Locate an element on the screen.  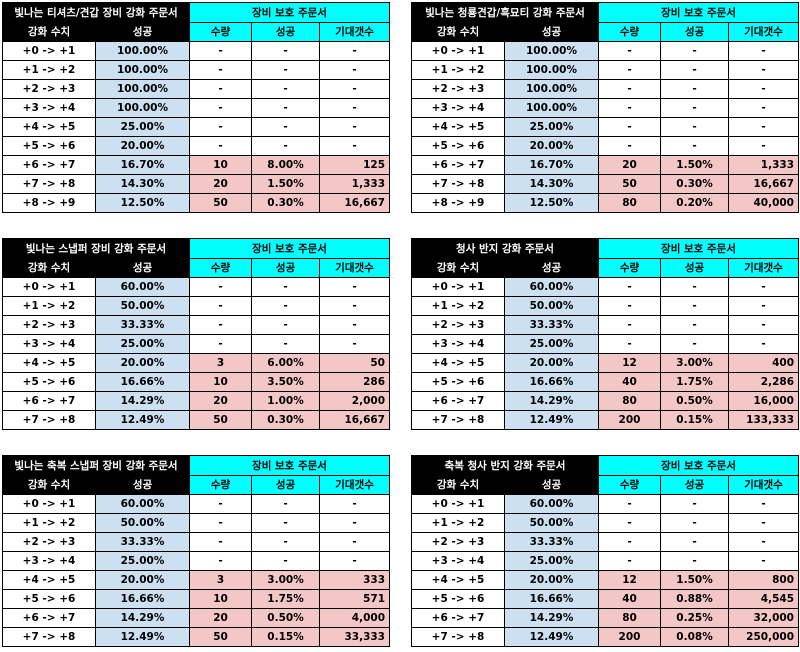
level-cell: +5 -> +6 is located at coordinates (49, 146).